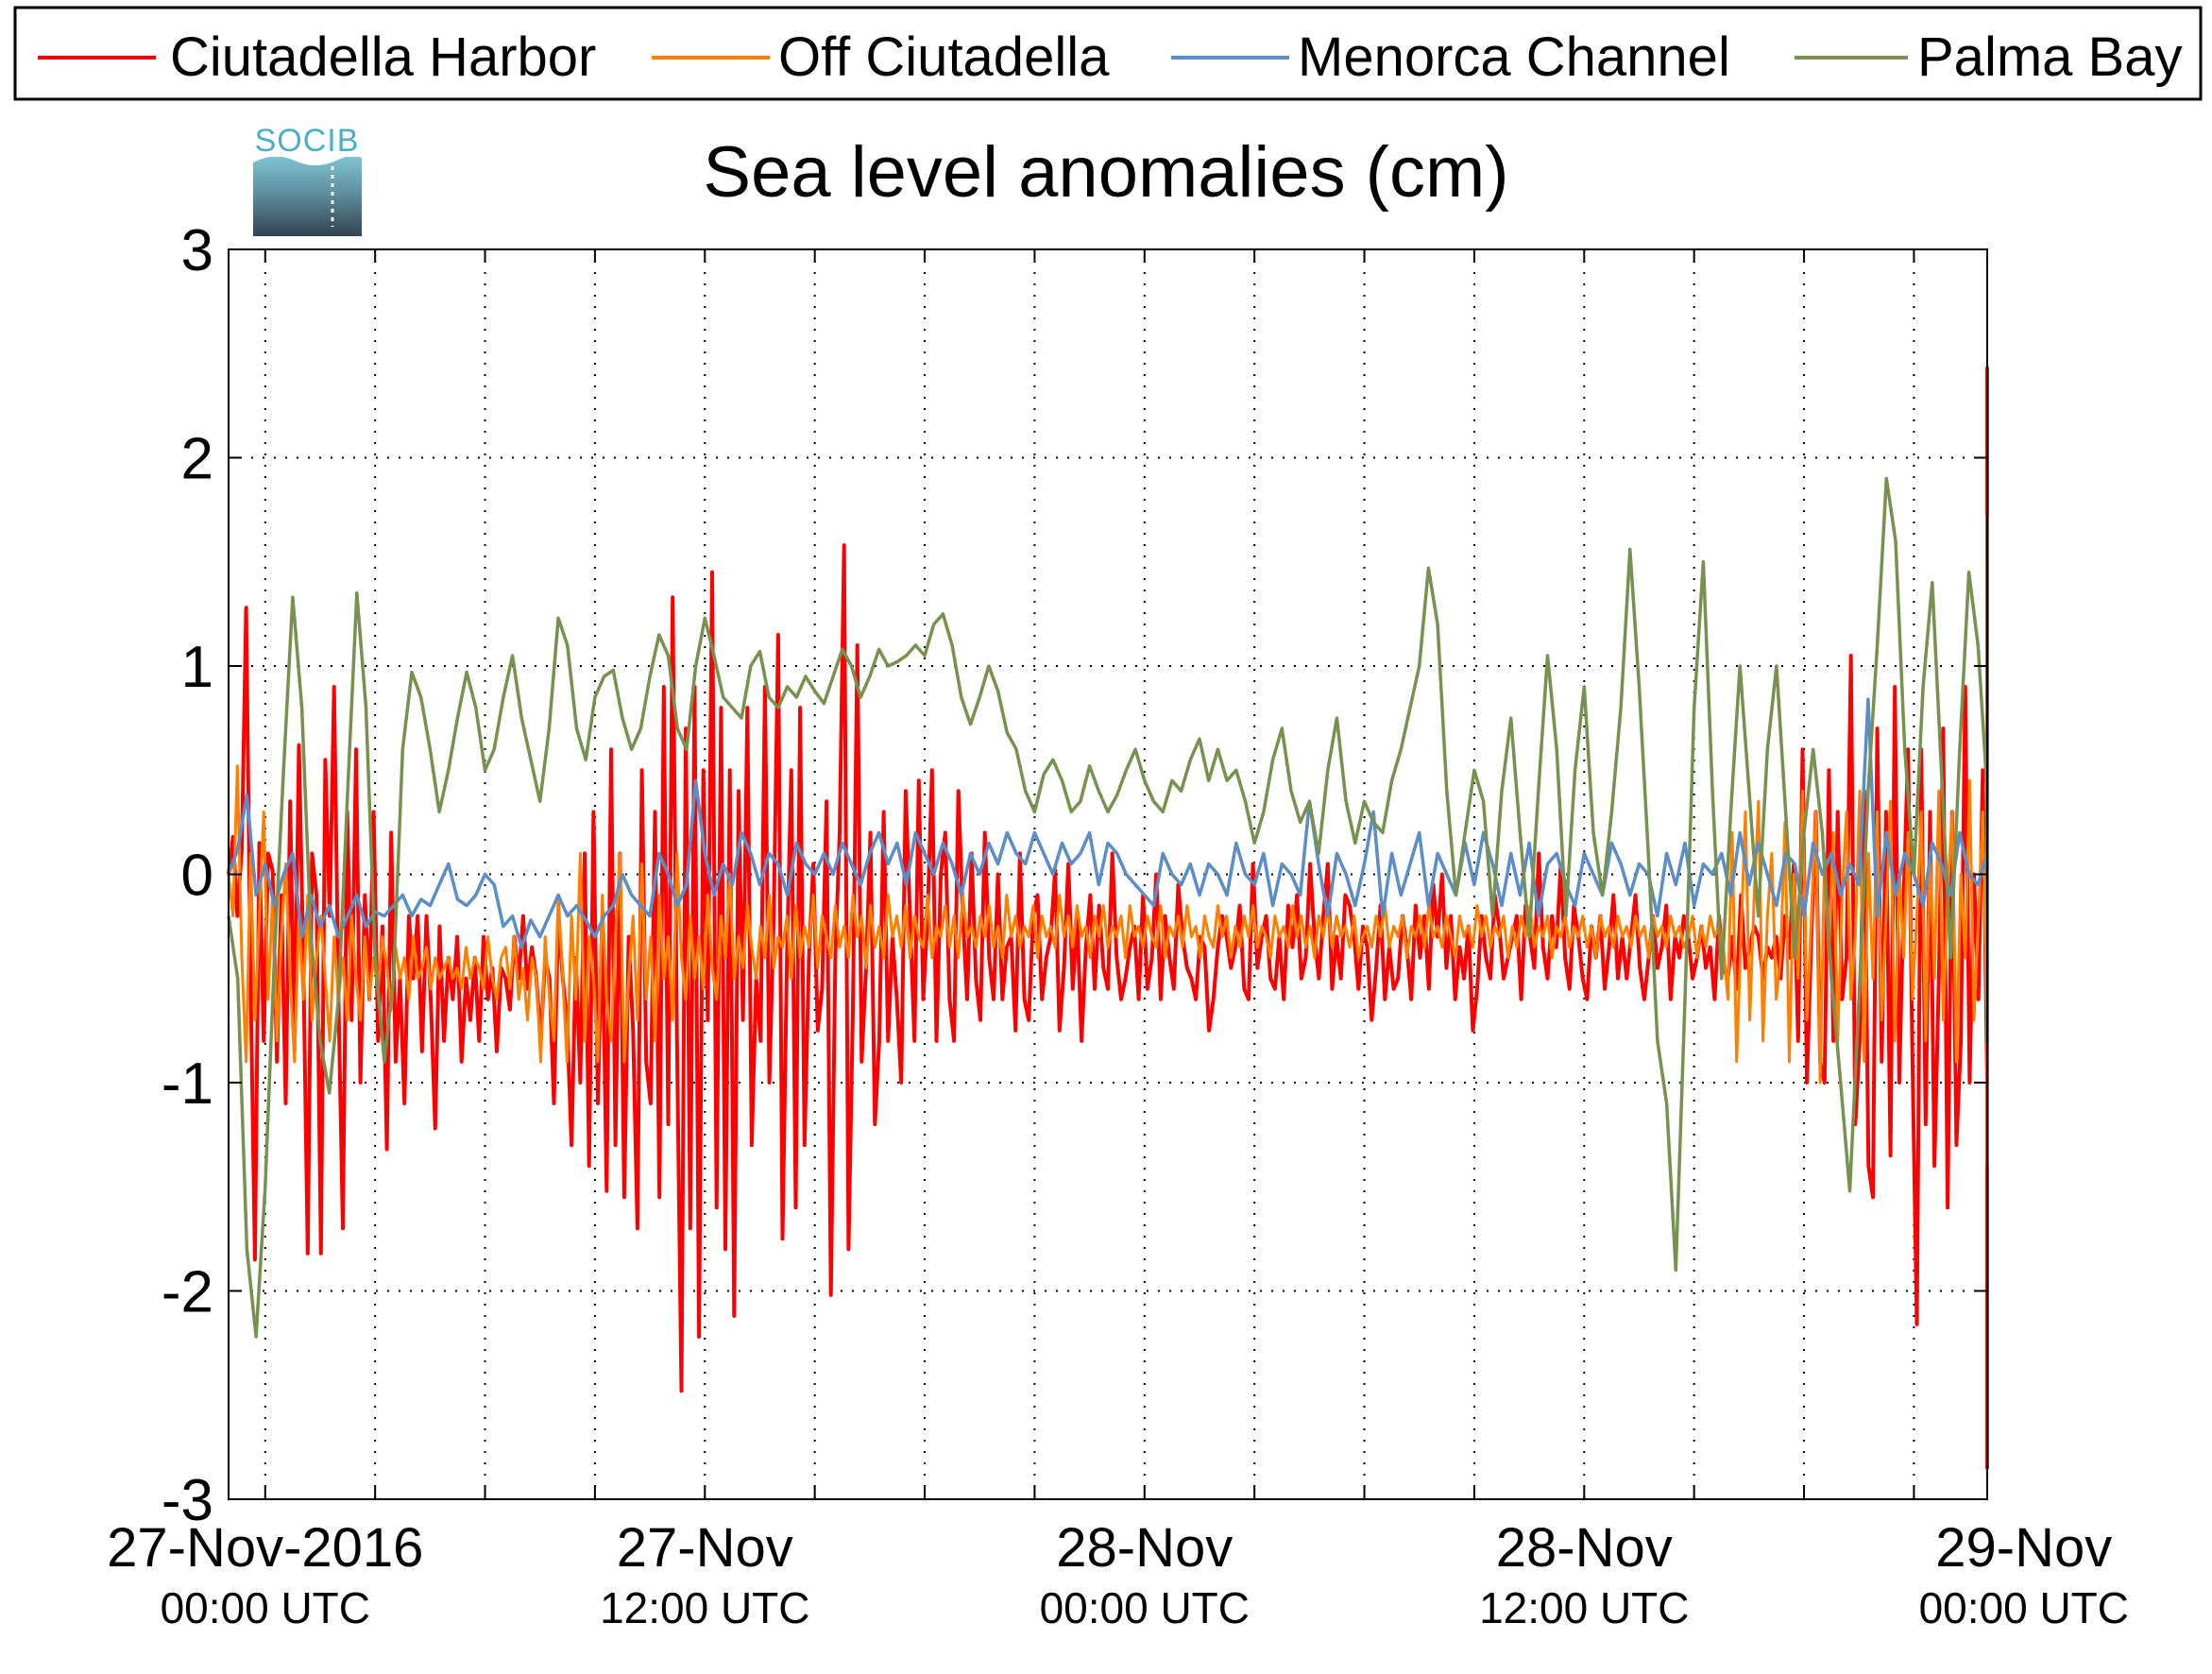  What do you see at coordinates (187, 1500) in the screenshot?
I see `y-tick-label: -3` at bounding box center [187, 1500].